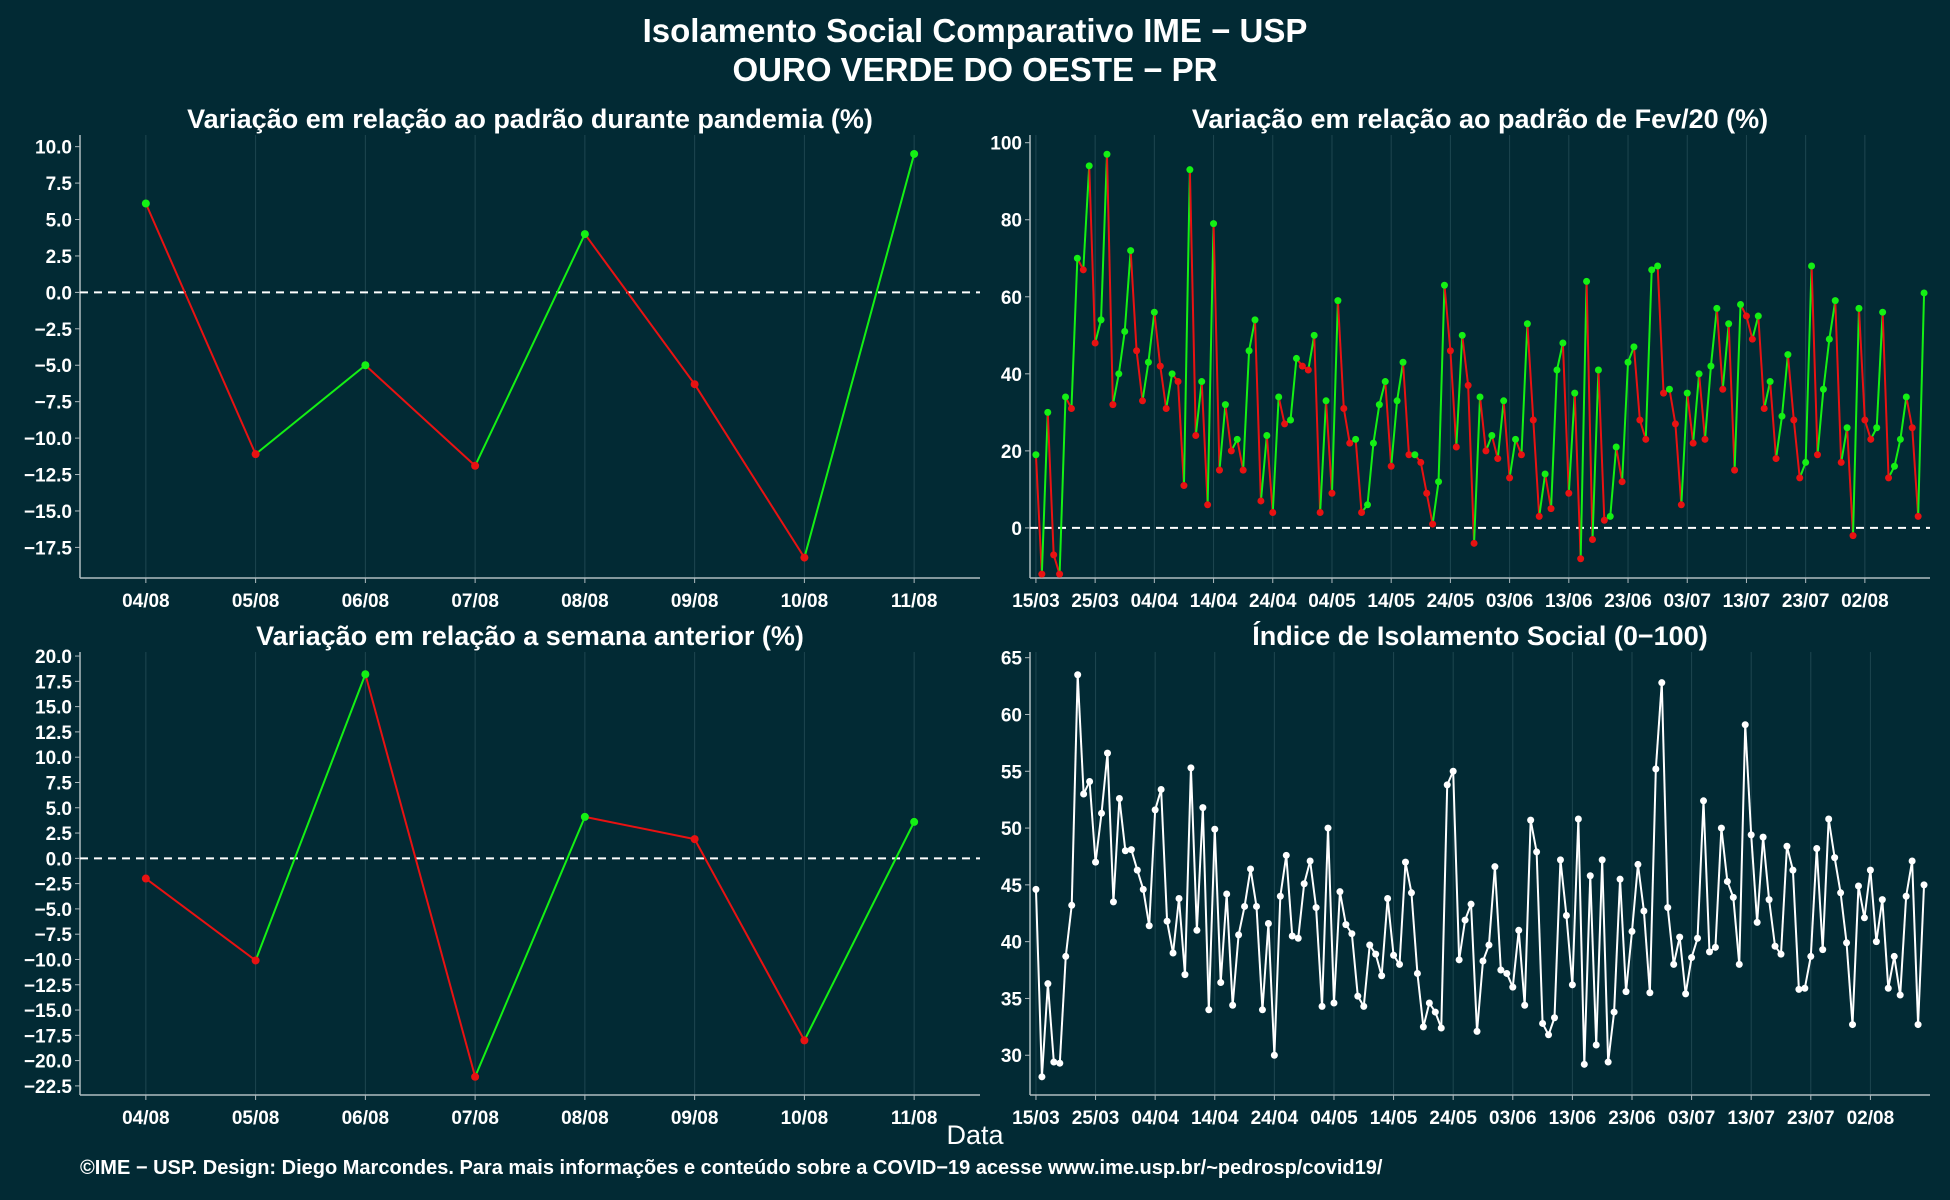 This screenshot has width=1950, height=1200. Describe the element at coordinates (59, 783) in the screenshot. I see `y-tick-label: 7.5` at that location.